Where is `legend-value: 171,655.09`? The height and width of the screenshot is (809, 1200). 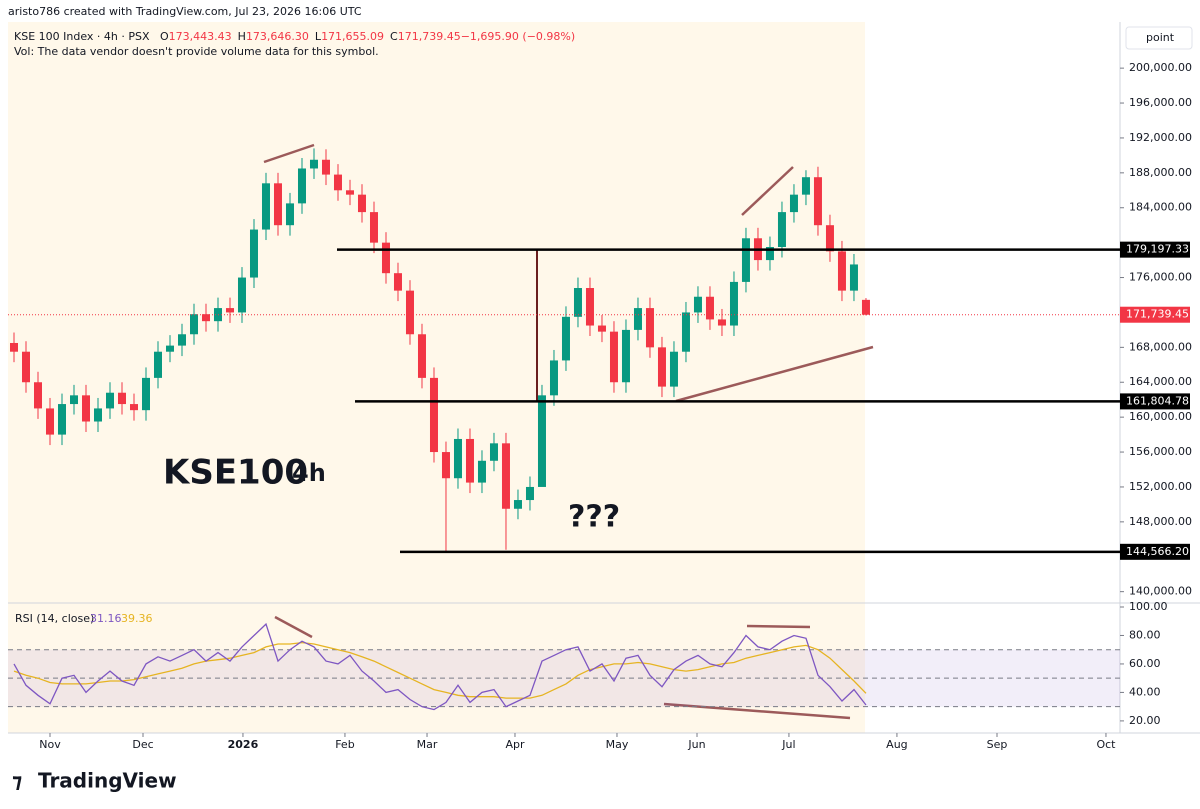
legend-value: 171,655.09 is located at coordinates (352, 36).